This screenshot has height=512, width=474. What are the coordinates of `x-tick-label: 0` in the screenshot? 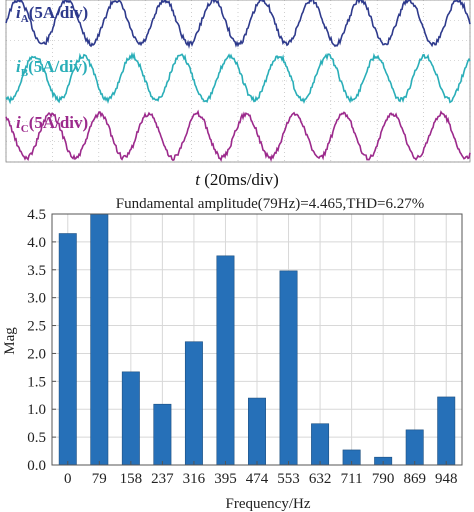 It's located at (68, 479).